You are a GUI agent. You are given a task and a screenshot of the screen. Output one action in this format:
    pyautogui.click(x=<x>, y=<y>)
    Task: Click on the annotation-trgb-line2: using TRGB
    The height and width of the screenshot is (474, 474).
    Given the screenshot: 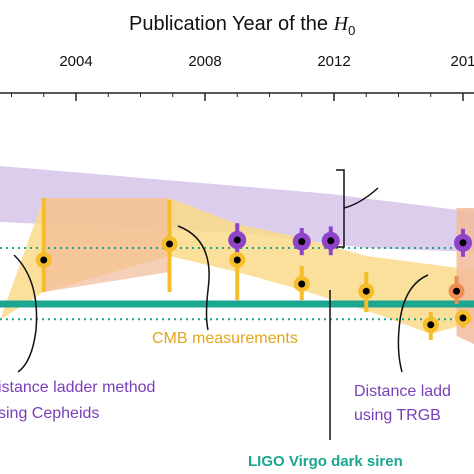 What is the action you would take?
    pyautogui.click(x=397, y=415)
    